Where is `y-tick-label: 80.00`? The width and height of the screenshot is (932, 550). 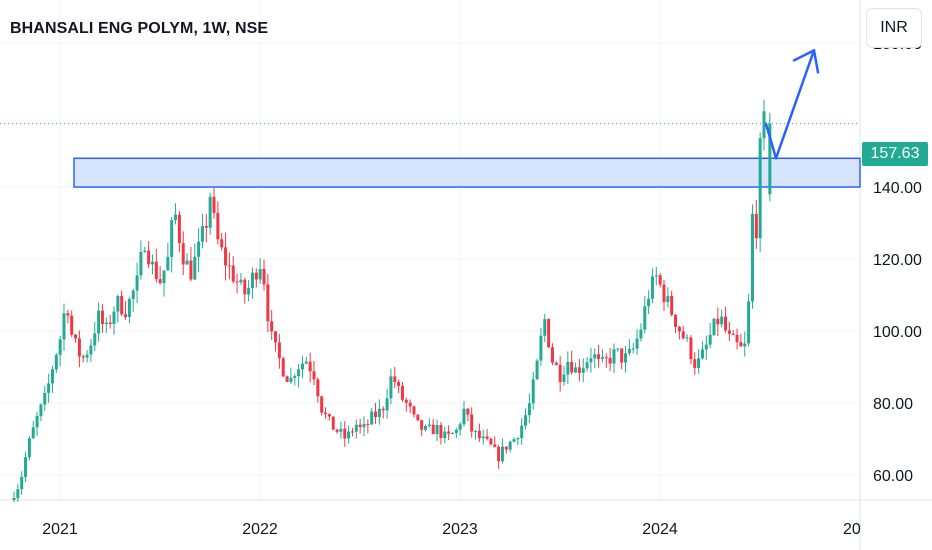 y-tick-label: 80.00 is located at coordinates (893, 404).